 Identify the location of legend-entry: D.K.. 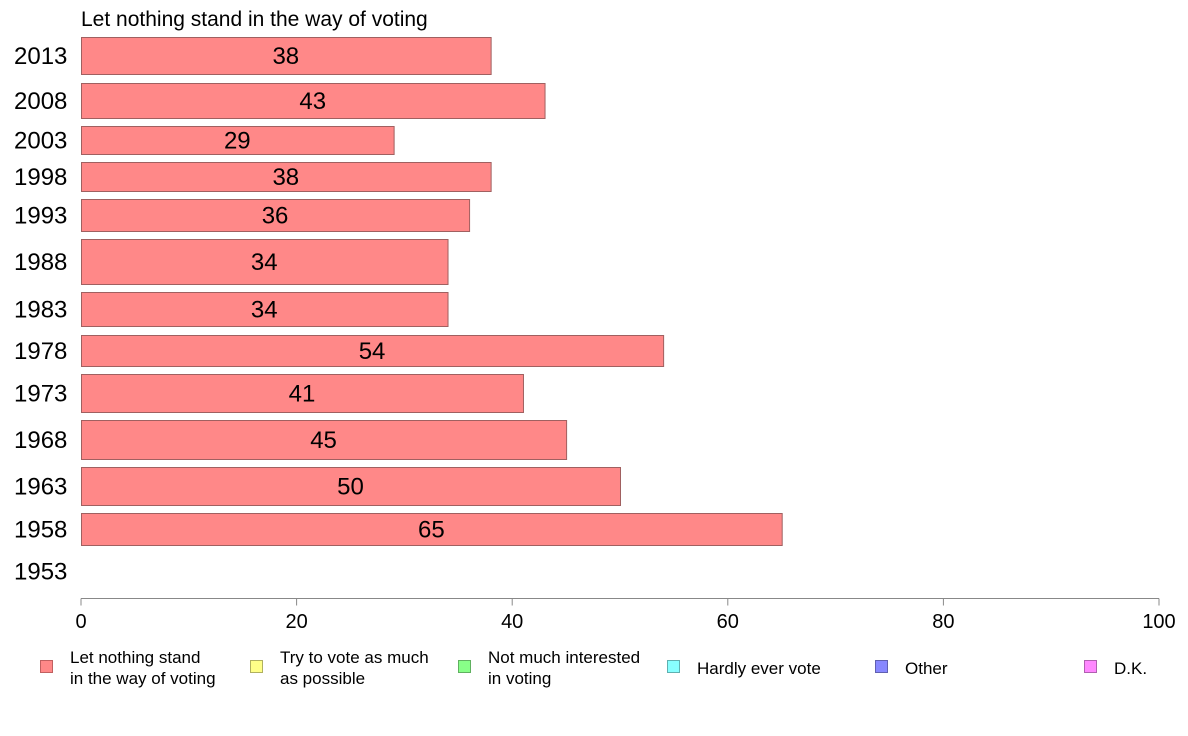
(1115, 668).